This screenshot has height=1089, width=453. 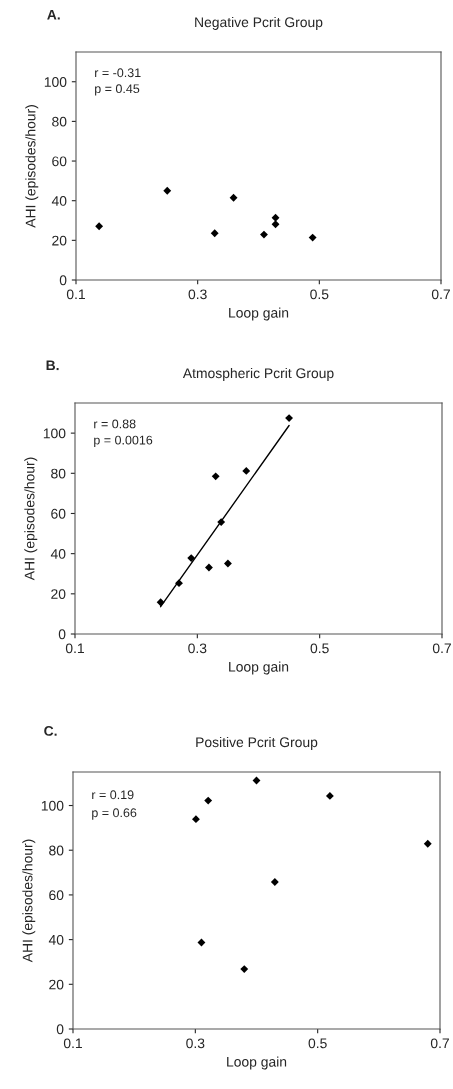 I want to click on annotation: p = 0.66, so click(x=114, y=814).